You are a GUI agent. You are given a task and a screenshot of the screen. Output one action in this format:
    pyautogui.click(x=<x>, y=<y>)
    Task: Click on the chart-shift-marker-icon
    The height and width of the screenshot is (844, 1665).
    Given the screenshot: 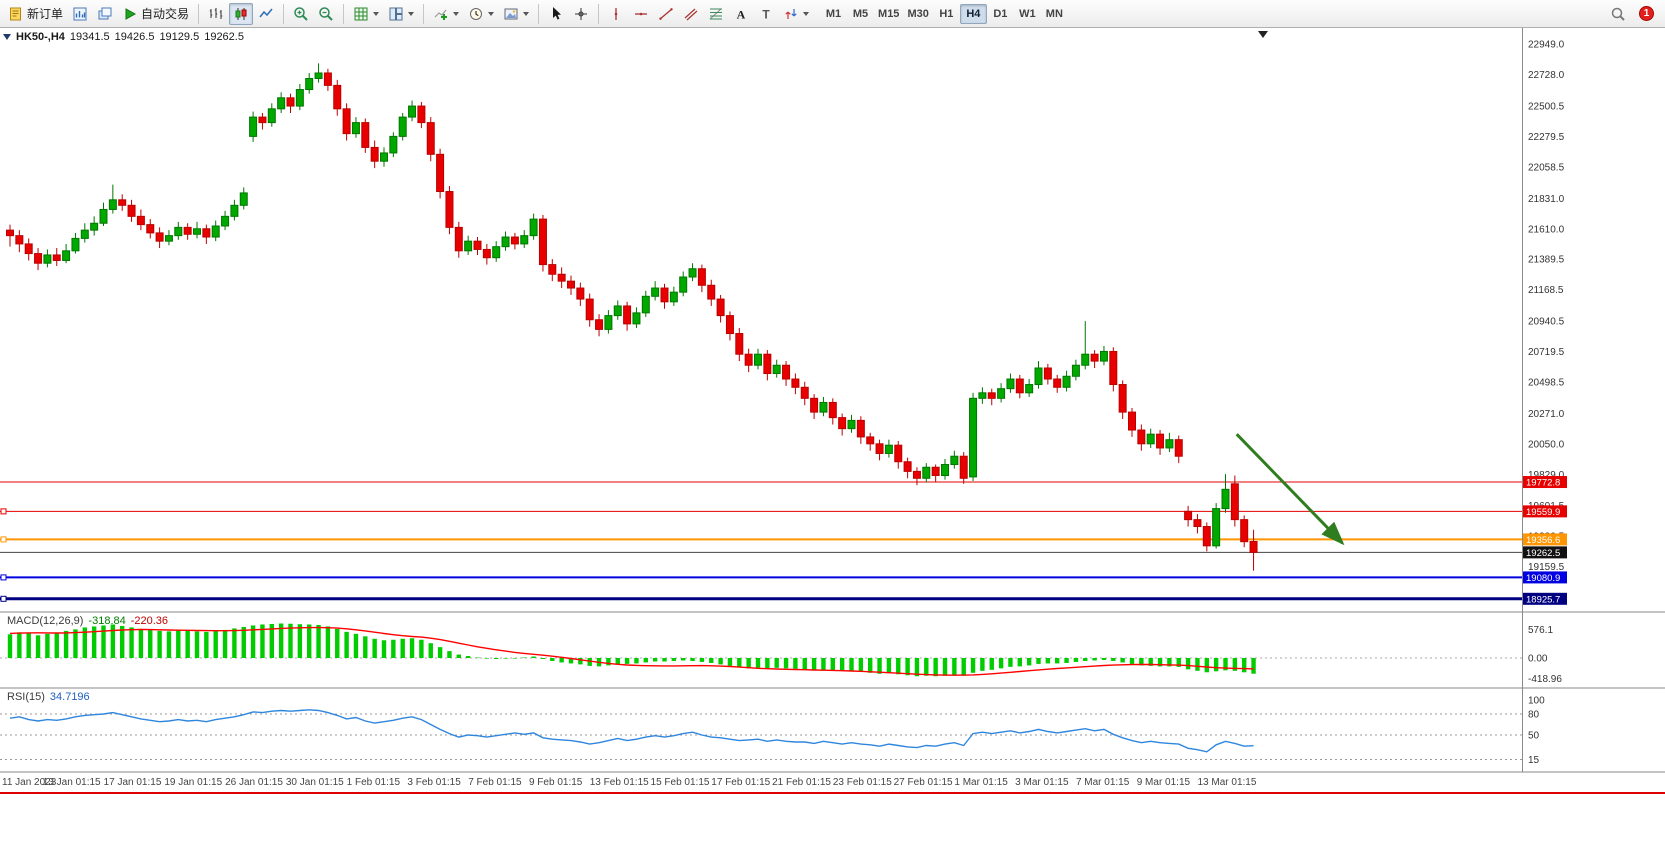 What is the action you would take?
    pyautogui.click(x=1263, y=34)
    